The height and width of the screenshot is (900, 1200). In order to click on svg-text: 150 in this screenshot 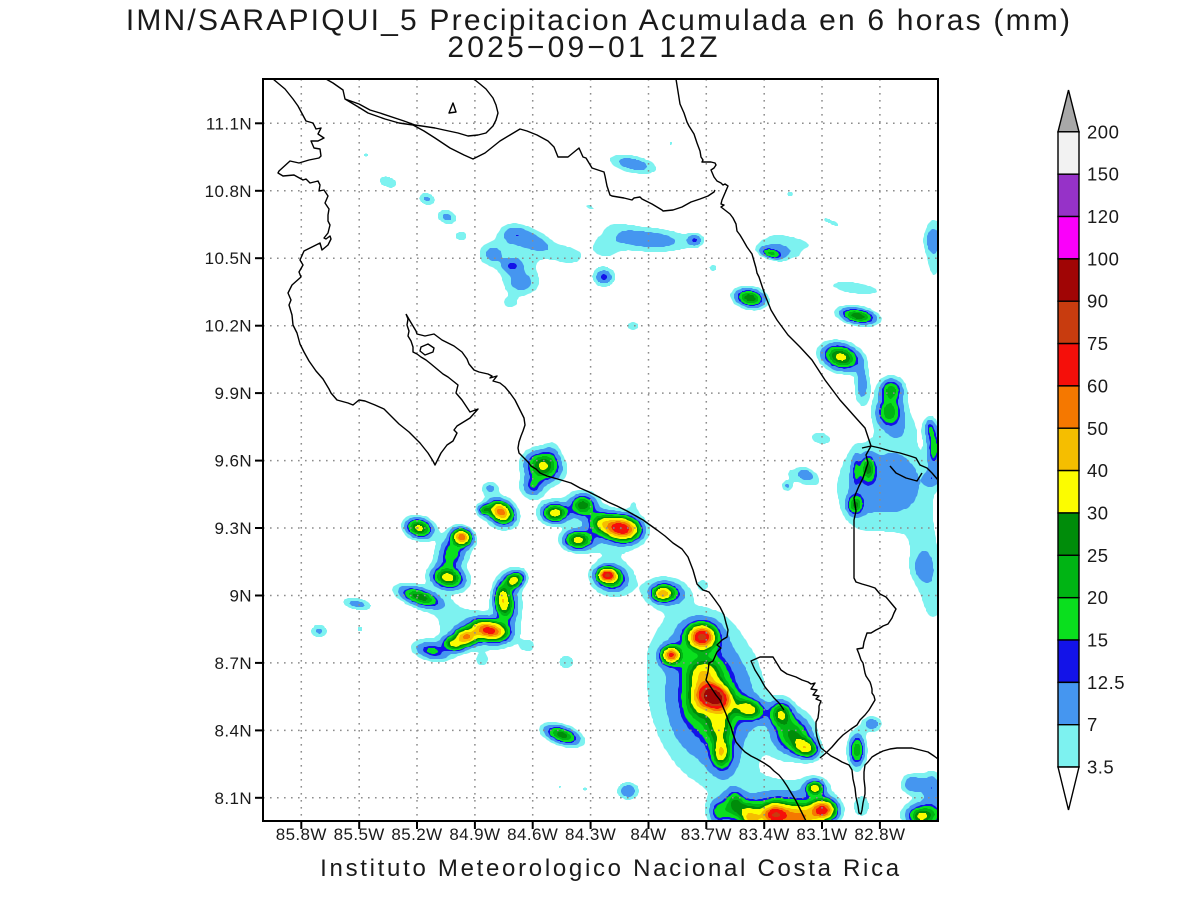, I will do `click(1103, 174)`.